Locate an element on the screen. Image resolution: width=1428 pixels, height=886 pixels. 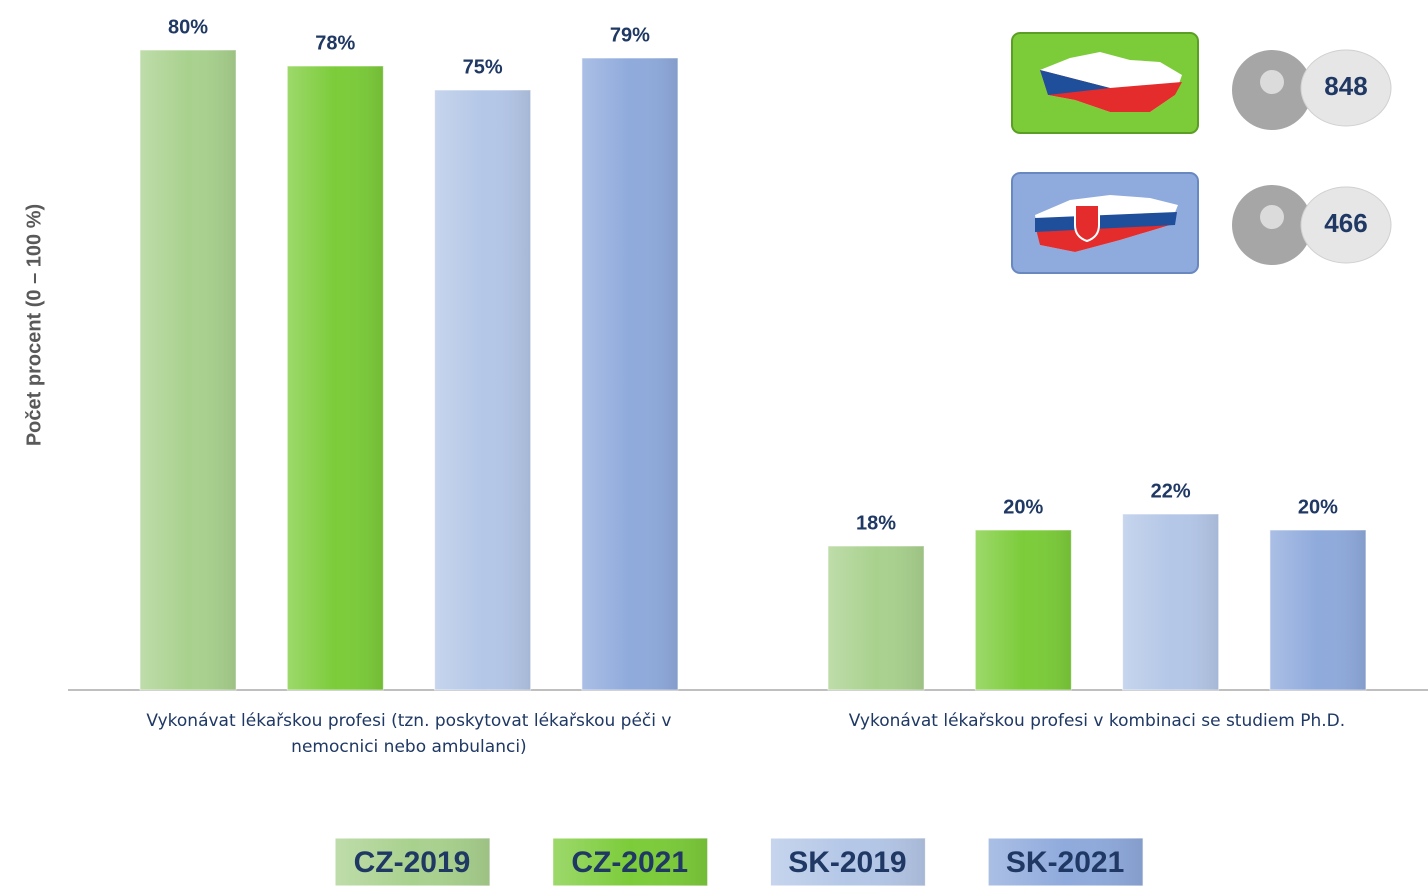
cz-badge is located at coordinates (1105, 83).